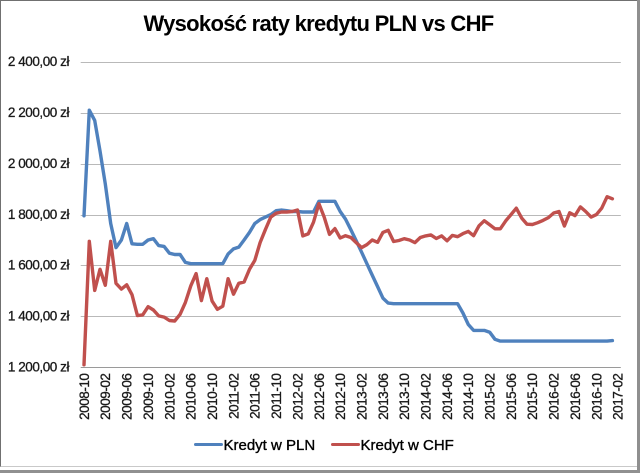  Describe the element at coordinates (39, 316) in the screenshot. I see `svg-text: 1 400,00 zł` at that location.